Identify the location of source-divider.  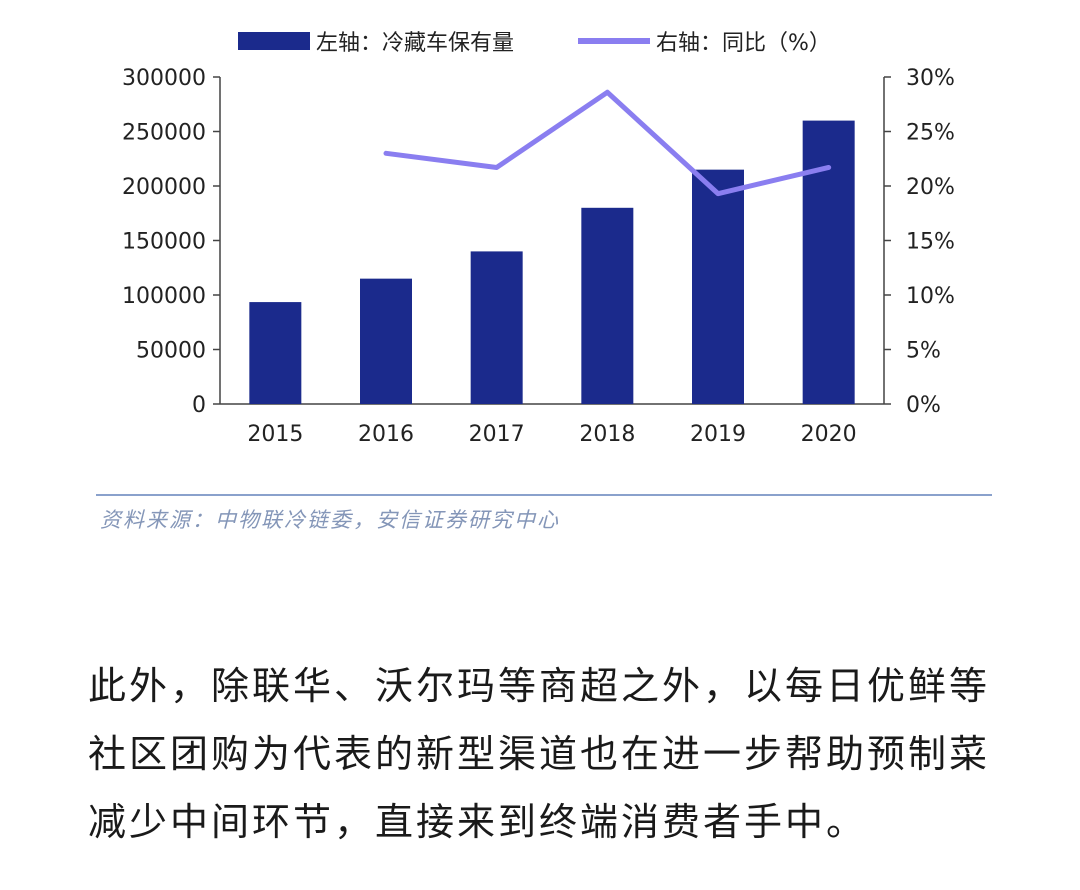
(544, 495).